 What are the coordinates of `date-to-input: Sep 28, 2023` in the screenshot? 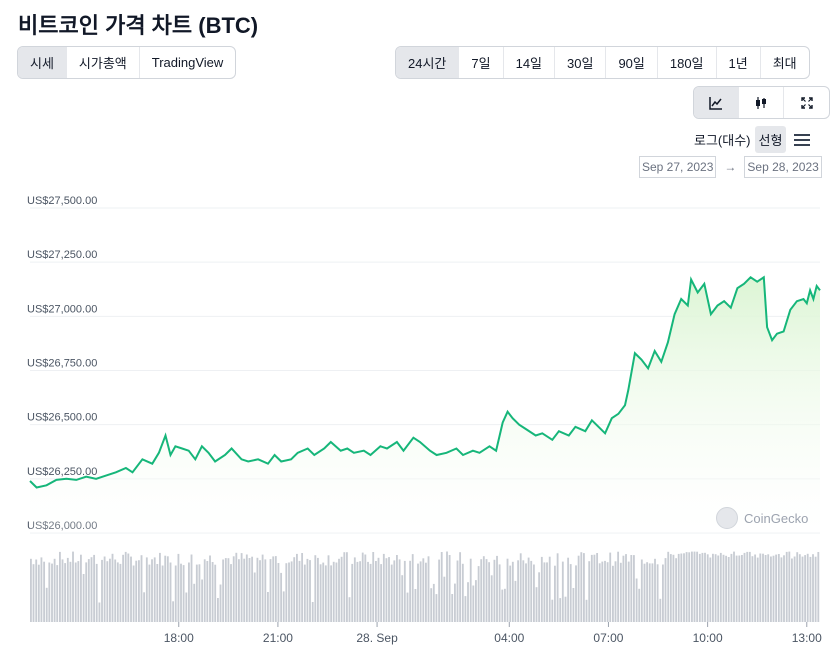 It's located at (783, 167).